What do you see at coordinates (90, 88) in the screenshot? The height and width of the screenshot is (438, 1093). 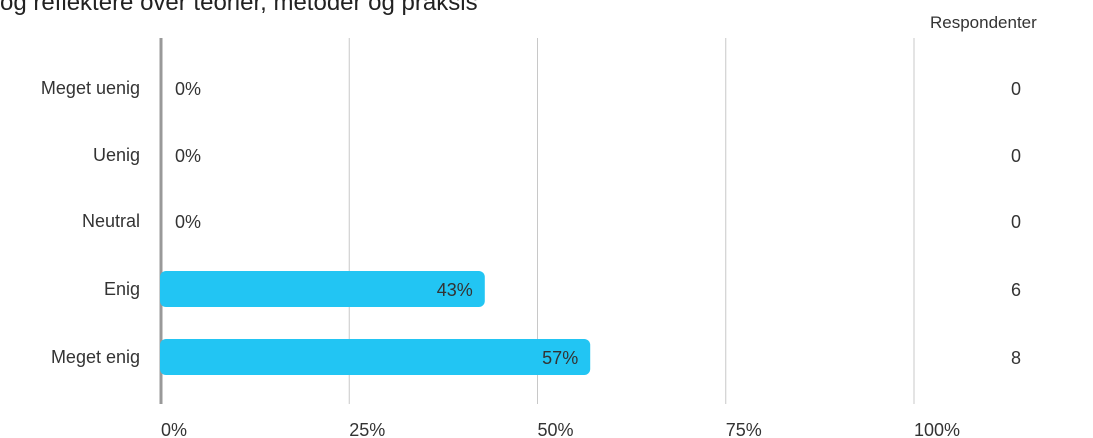 I see `category-label: Meget uenig` at bounding box center [90, 88].